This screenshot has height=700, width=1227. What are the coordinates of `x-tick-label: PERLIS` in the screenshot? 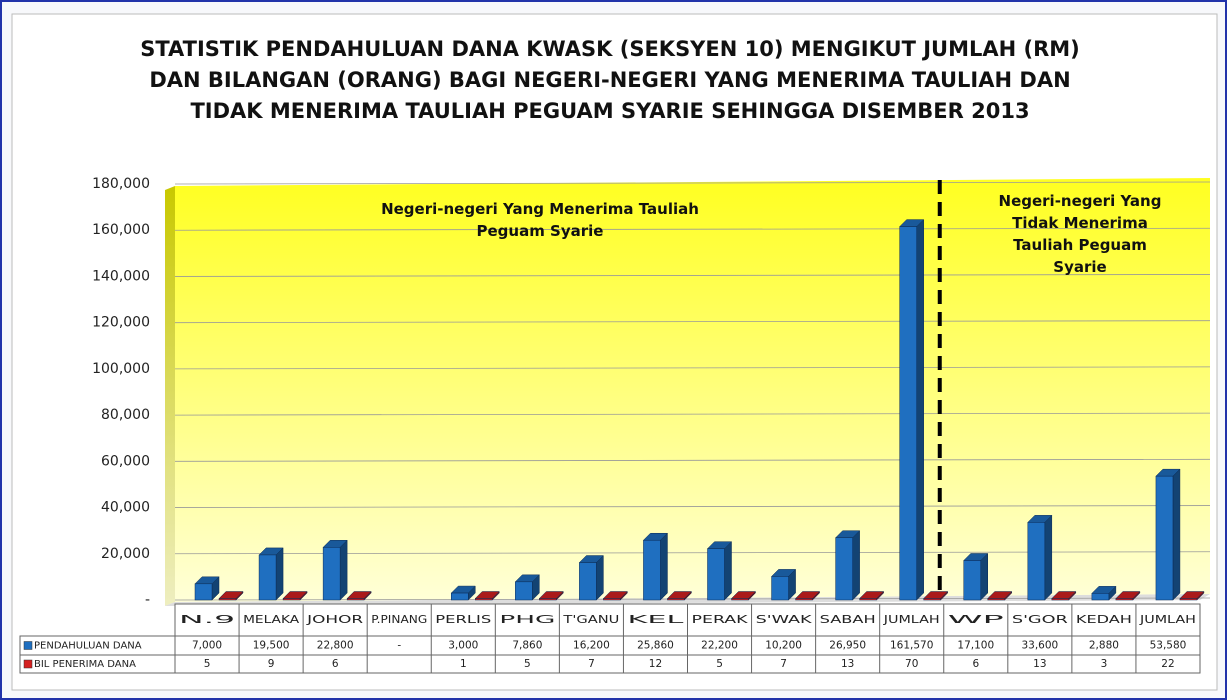 It's located at (463, 620).